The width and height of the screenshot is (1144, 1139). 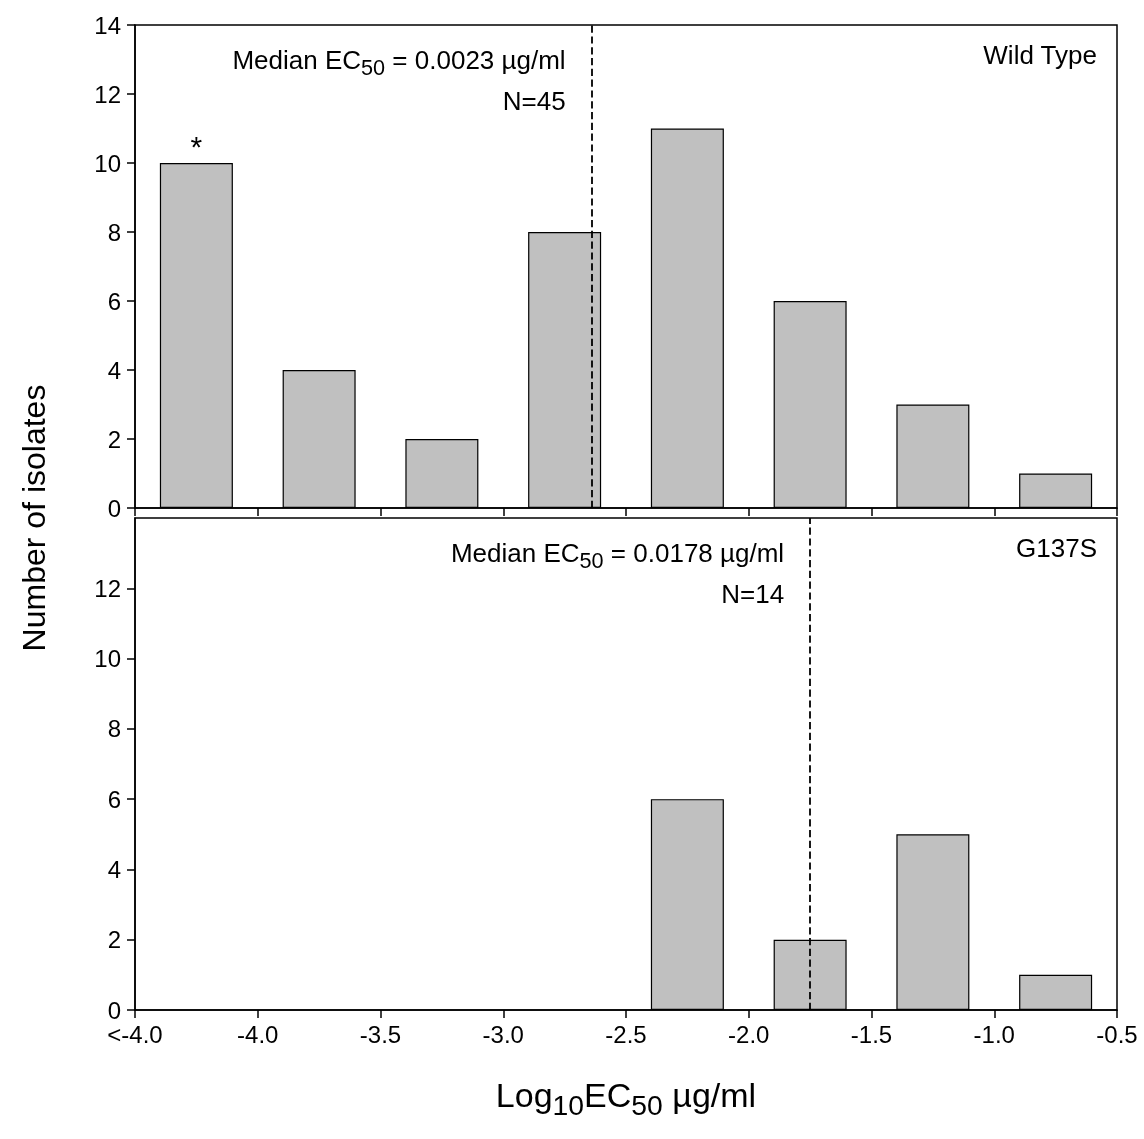 I want to click on y-tick-label: 14, so click(x=107, y=25).